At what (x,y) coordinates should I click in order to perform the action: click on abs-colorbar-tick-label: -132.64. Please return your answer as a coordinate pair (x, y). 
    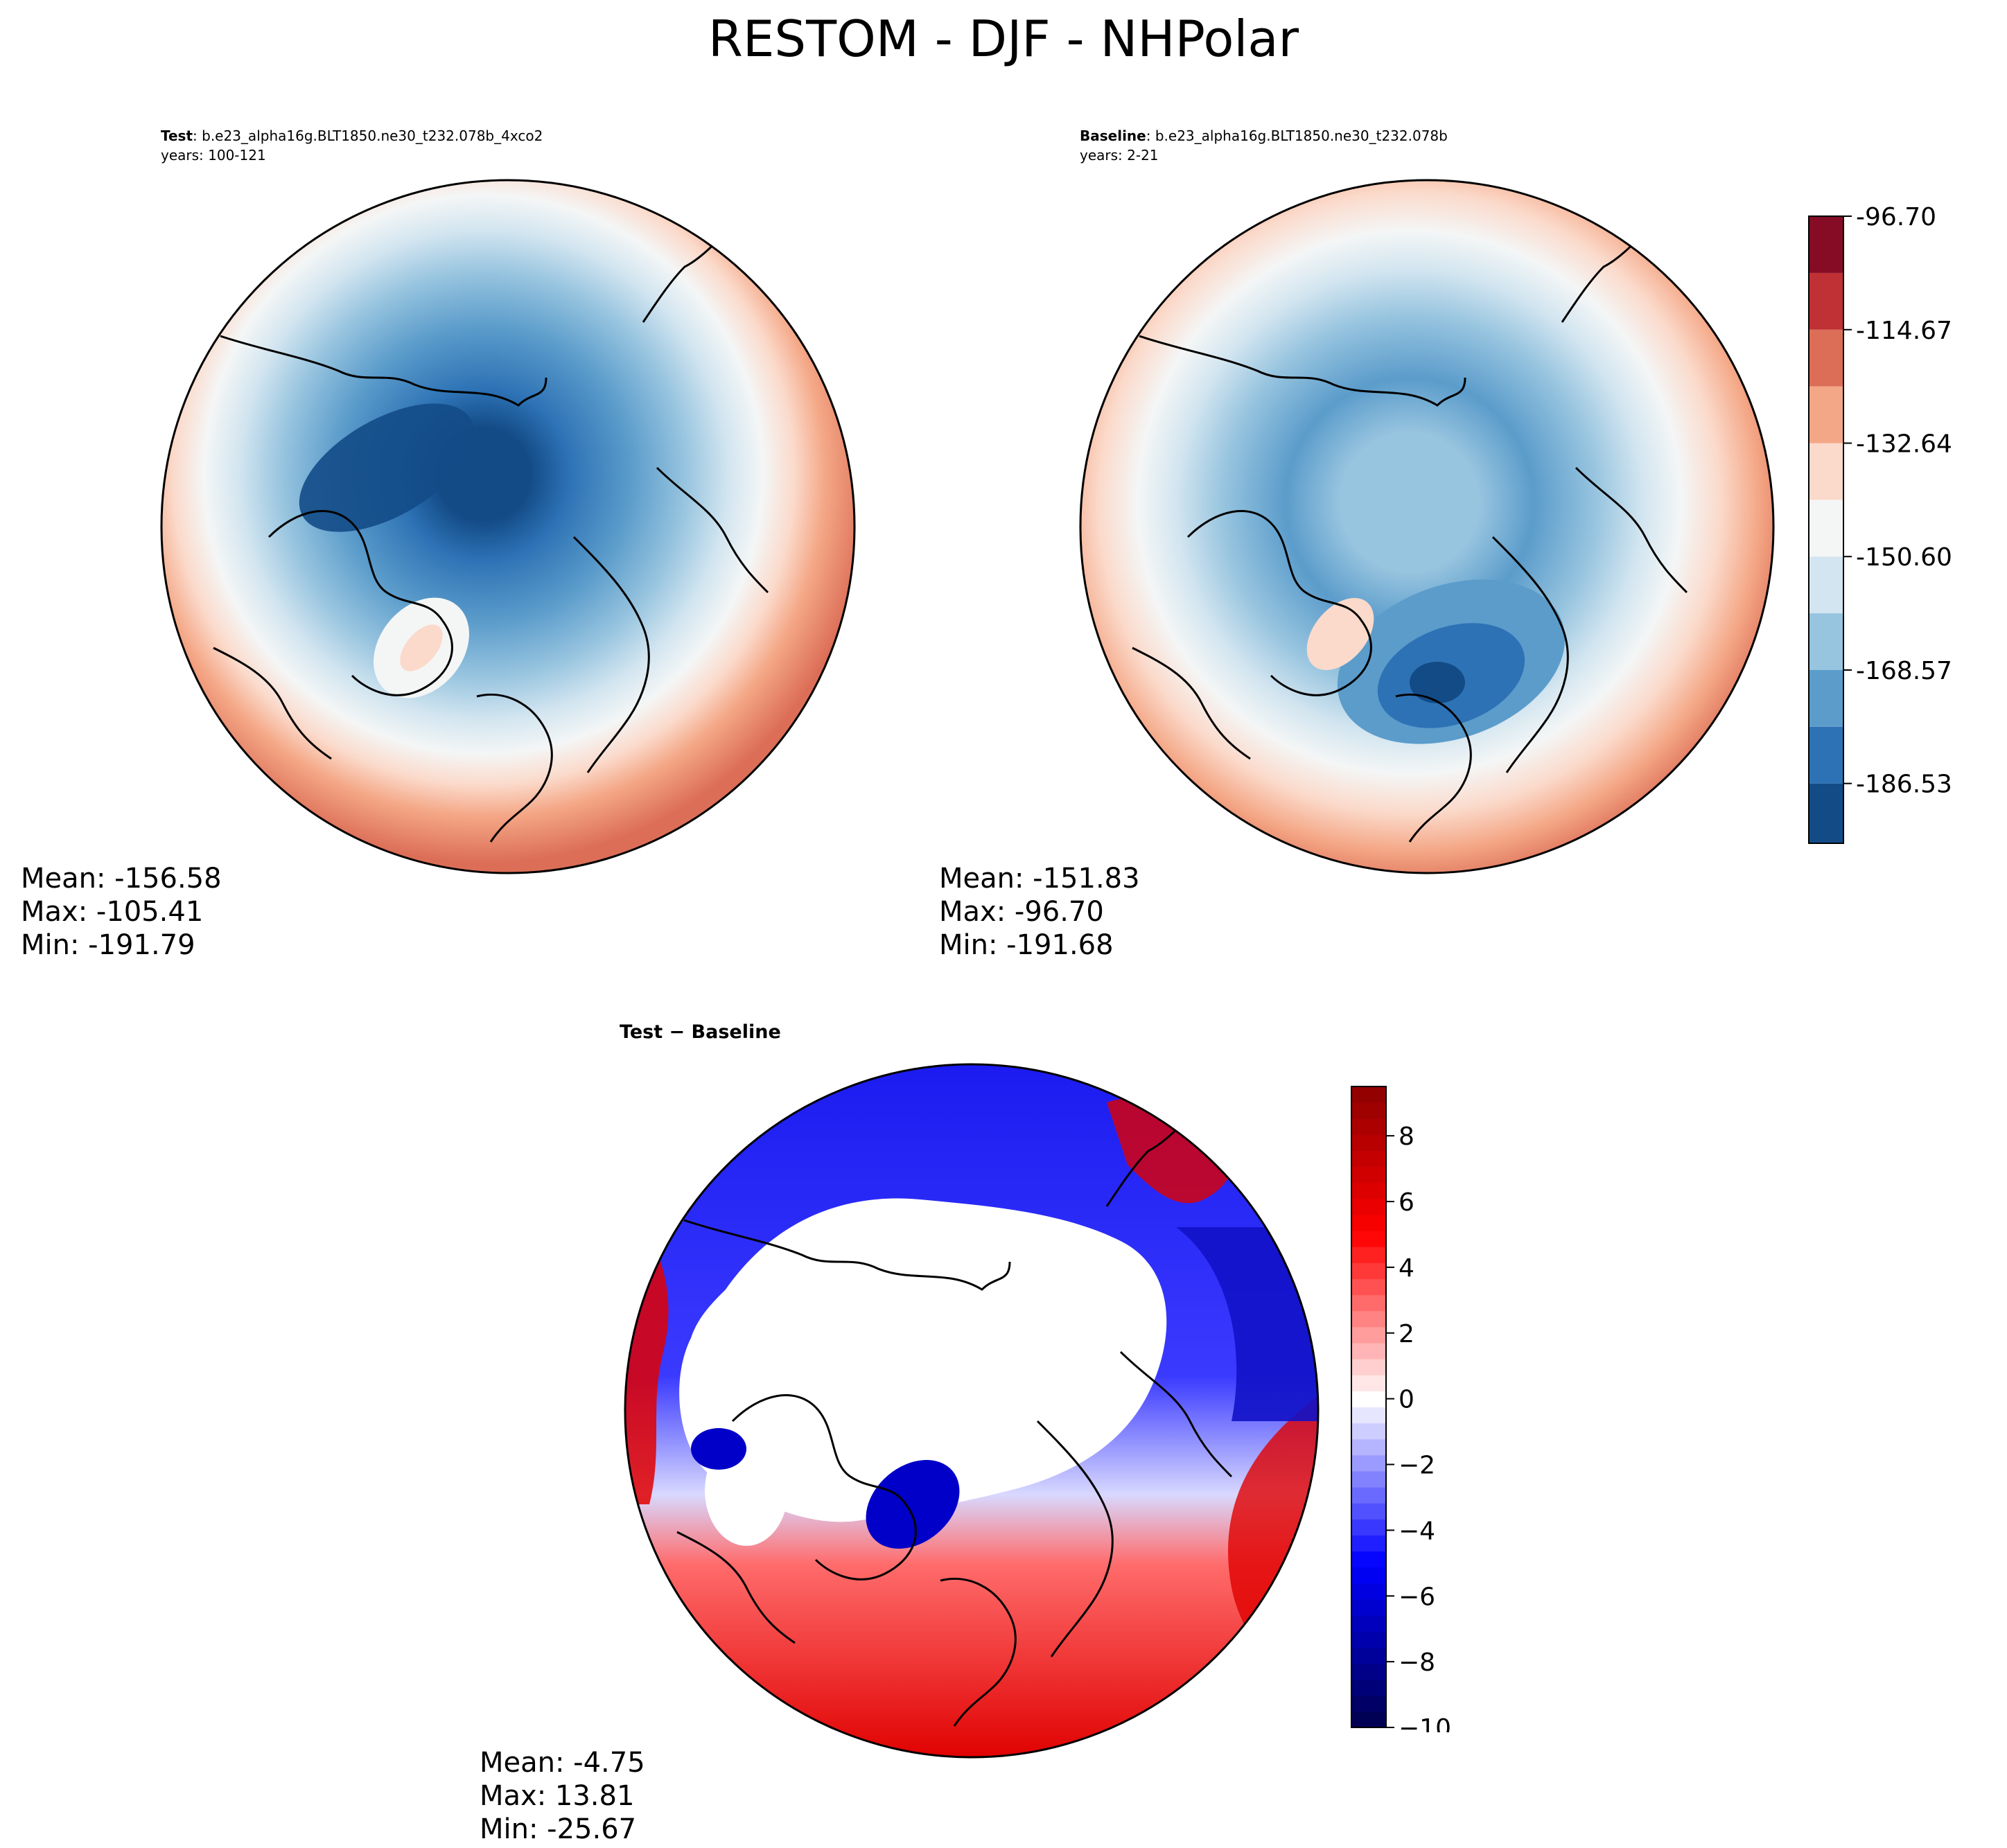
    Looking at the image, I should click on (1904, 444).